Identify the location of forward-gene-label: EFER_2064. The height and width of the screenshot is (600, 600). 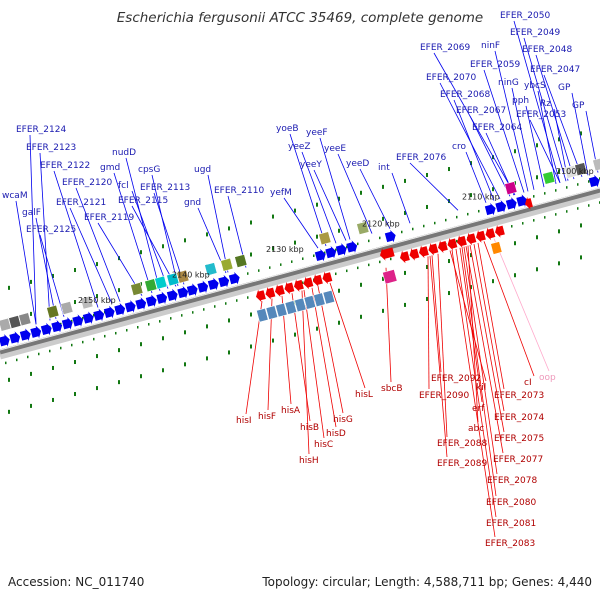
(497, 128).